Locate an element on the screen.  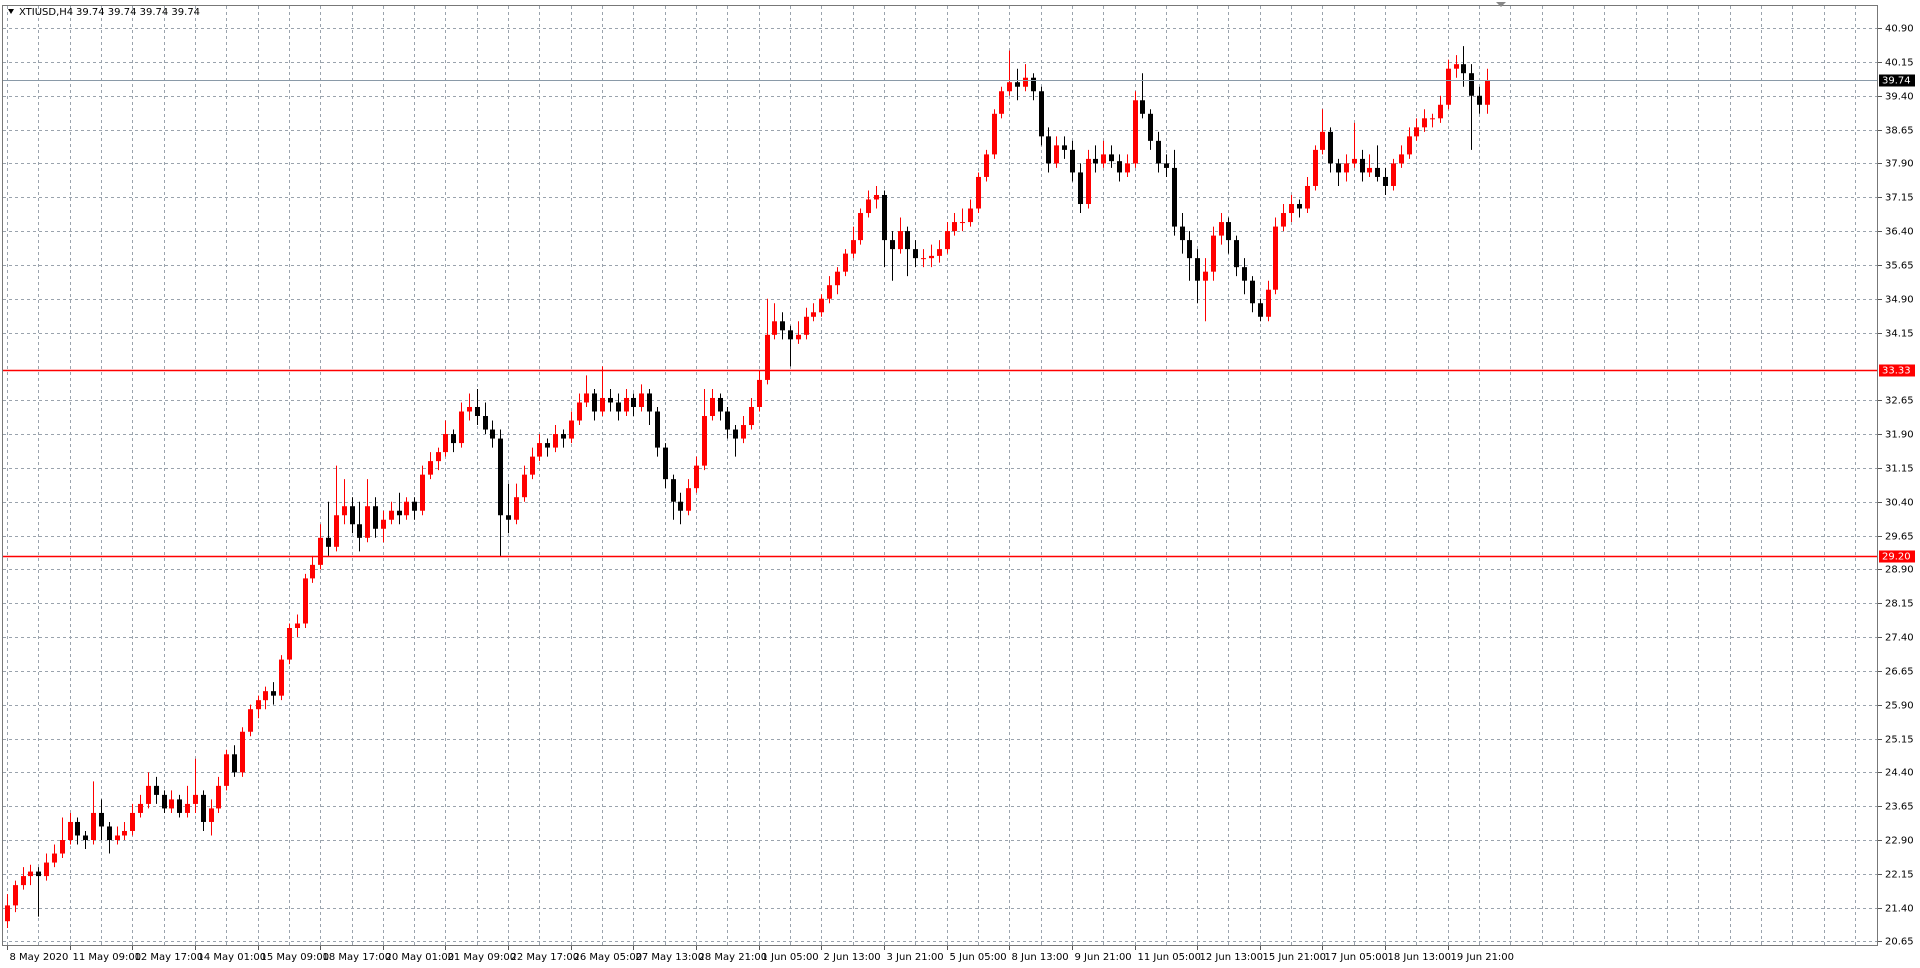
x-tick-label: 26 May 05:00 is located at coordinates (608, 957).